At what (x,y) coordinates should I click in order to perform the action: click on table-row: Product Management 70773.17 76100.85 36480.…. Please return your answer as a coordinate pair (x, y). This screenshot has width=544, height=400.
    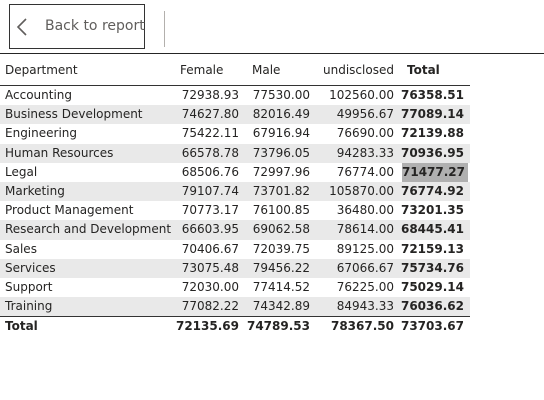
    Looking at the image, I should click on (235, 210).